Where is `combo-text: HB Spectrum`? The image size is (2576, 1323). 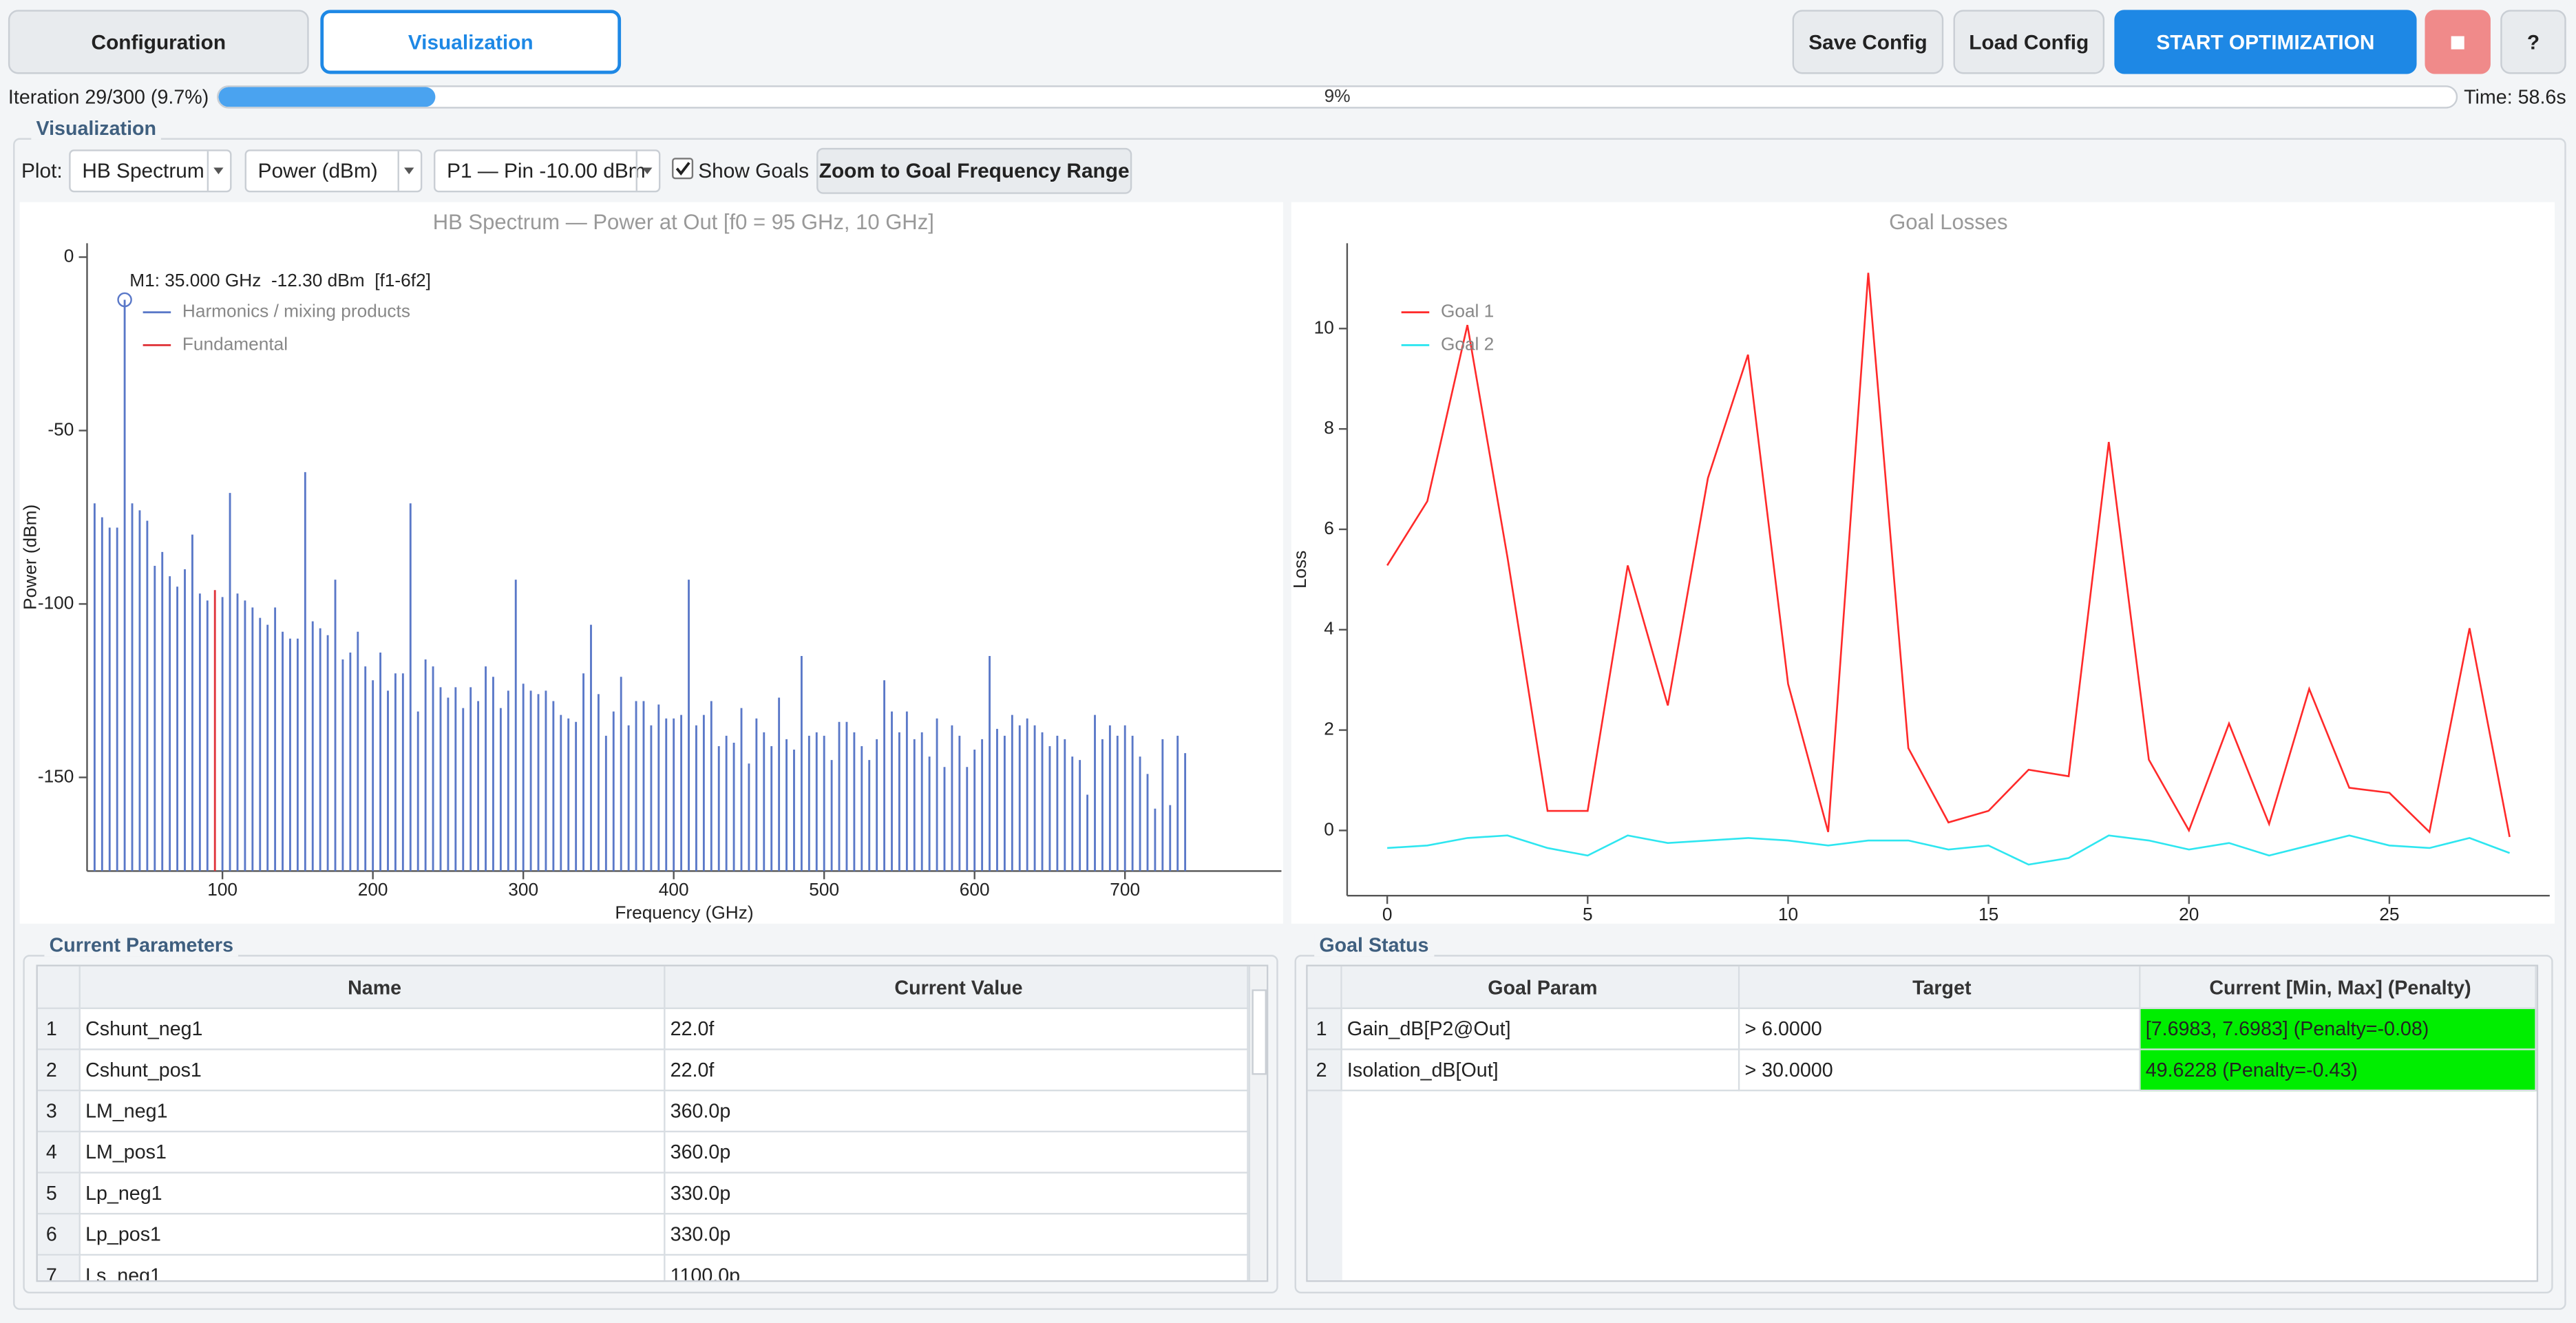
combo-text: HB Spectrum is located at coordinates (143, 171).